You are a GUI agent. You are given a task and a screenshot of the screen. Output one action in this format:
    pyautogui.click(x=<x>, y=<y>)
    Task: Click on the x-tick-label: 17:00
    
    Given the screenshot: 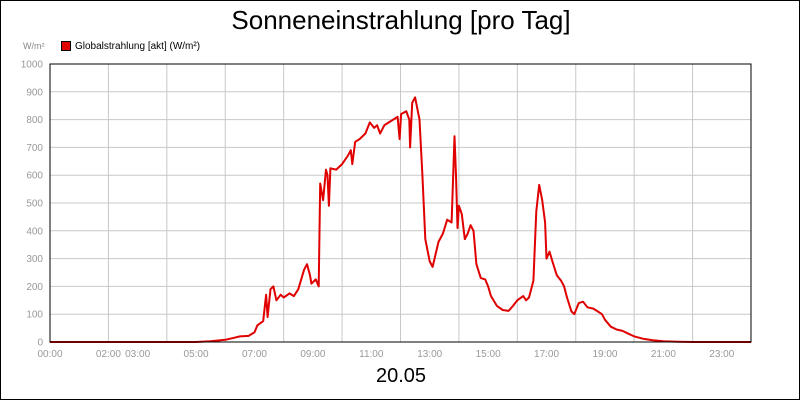 What is the action you would take?
    pyautogui.click(x=546, y=354)
    